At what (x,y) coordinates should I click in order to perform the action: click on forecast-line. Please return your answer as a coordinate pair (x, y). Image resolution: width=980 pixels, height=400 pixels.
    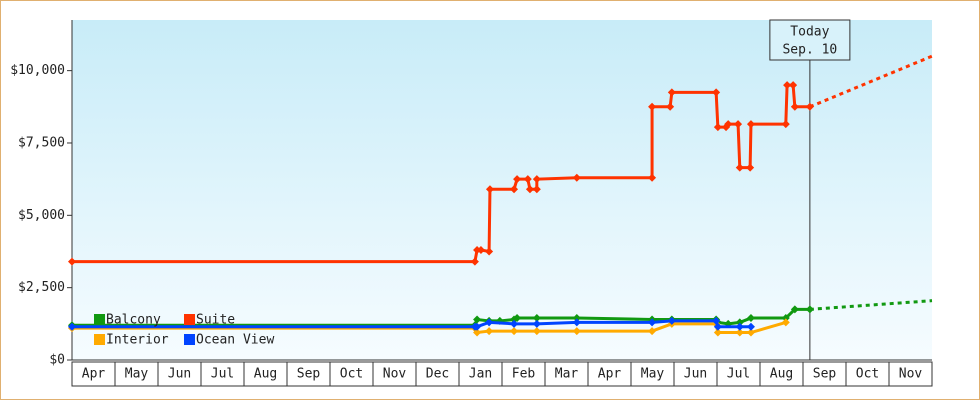
    Looking at the image, I should click on (871, 81).